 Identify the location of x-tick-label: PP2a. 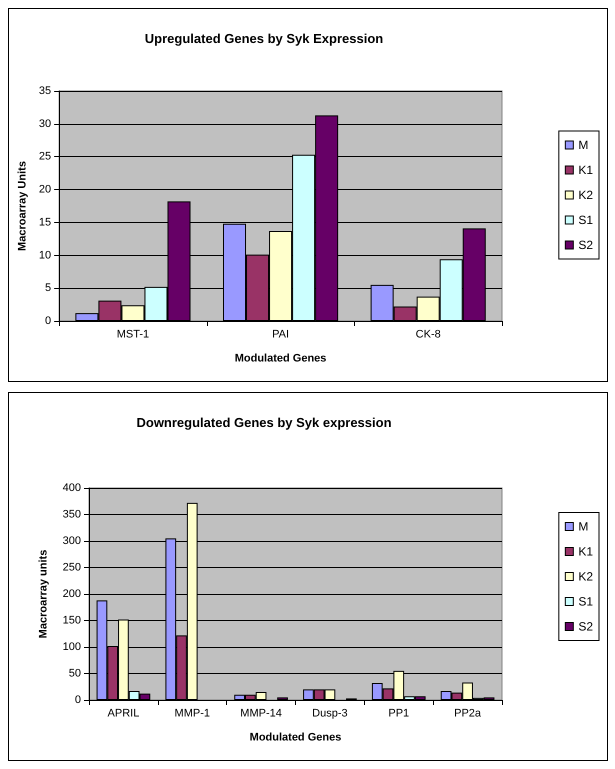
(468, 714).